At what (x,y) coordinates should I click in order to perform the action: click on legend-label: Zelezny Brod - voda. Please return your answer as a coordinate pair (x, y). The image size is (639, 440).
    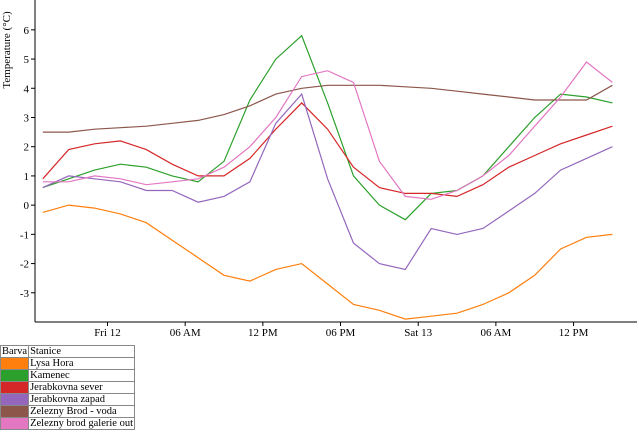
    Looking at the image, I should click on (81, 411).